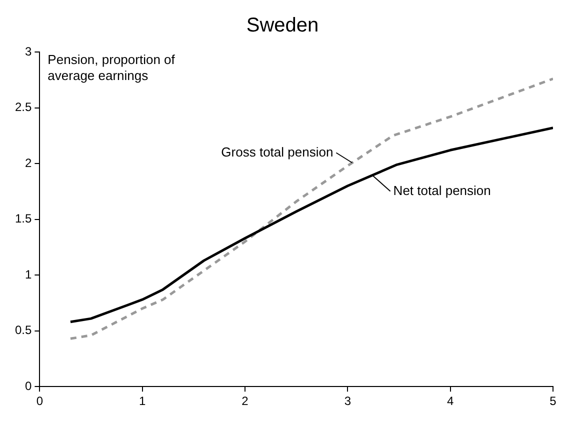 The height and width of the screenshot is (424, 571). What do you see at coordinates (40, 401) in the screenshot?
I see `x-tick-label: 0` at bounding box center [40, 401].